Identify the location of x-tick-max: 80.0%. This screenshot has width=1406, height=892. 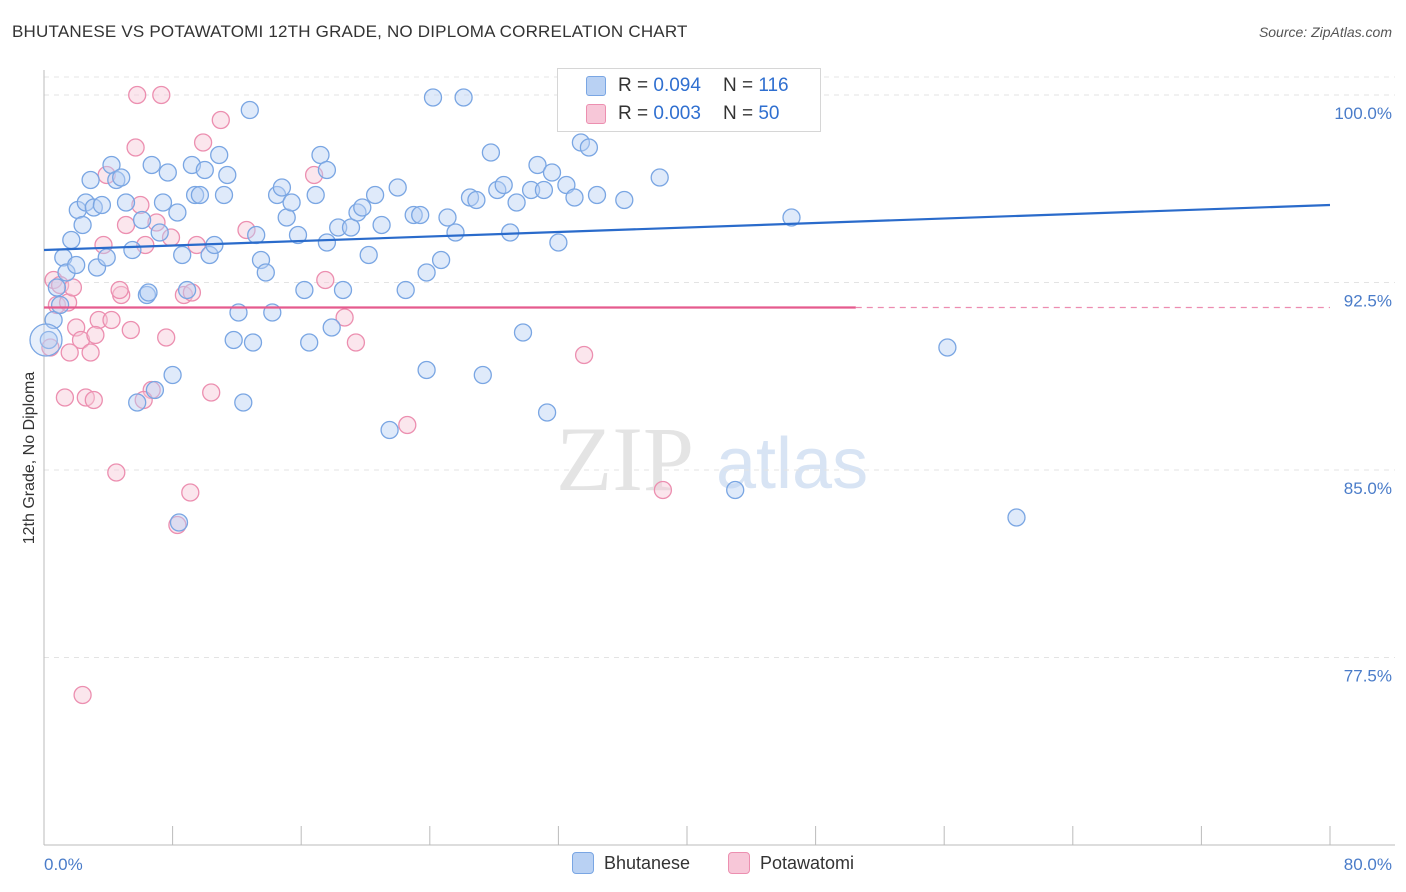
(1368, 864).